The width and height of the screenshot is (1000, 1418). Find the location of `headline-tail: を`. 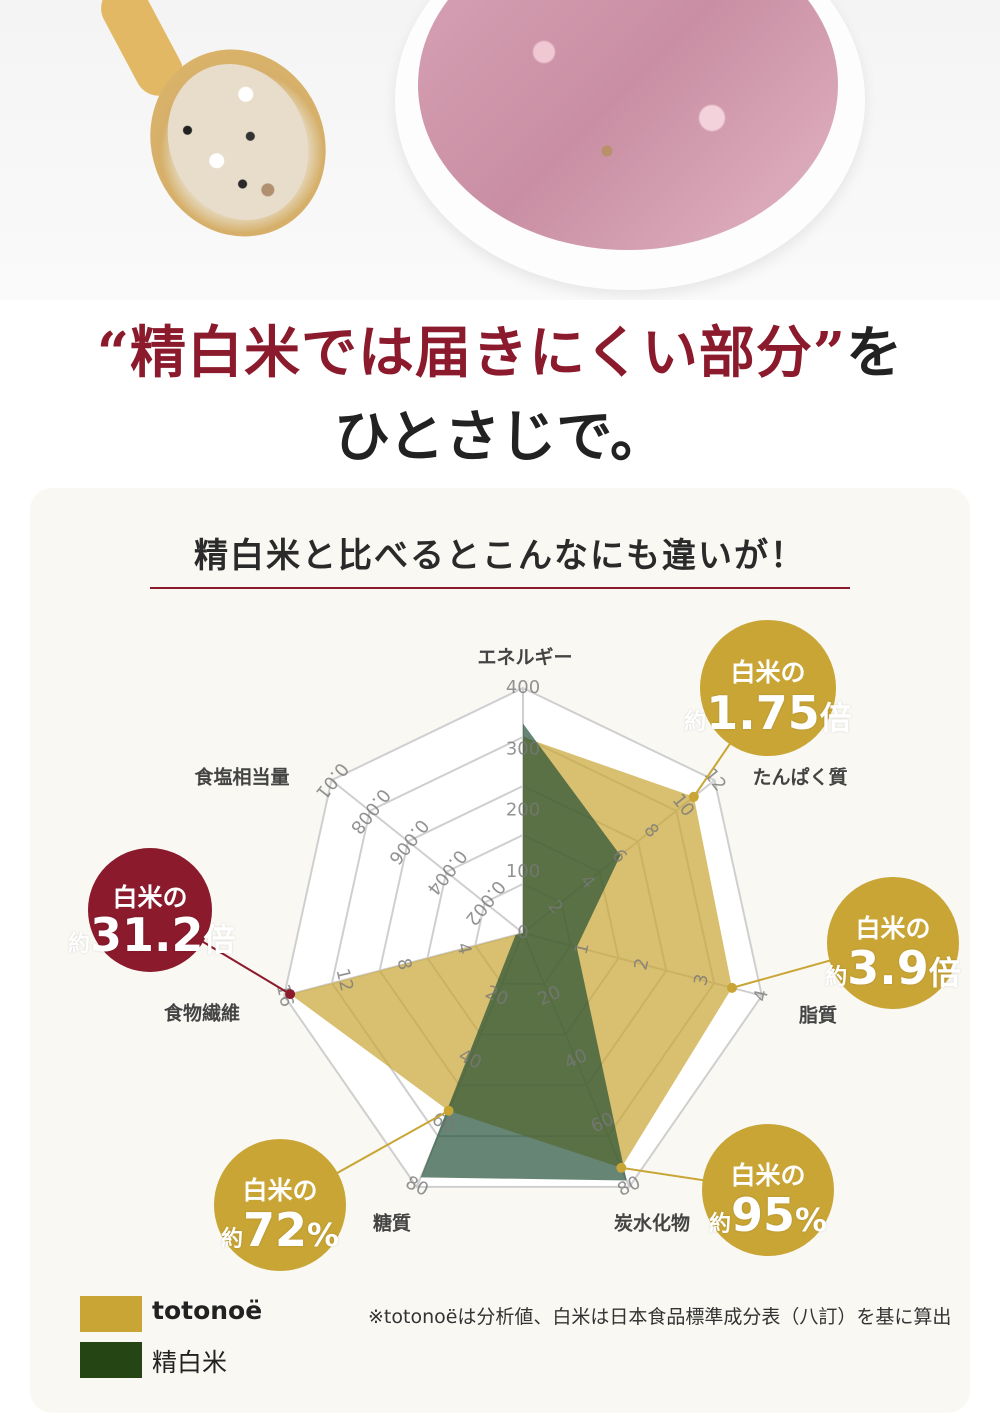

headline-tail: を is located at coordinates (875, 353).